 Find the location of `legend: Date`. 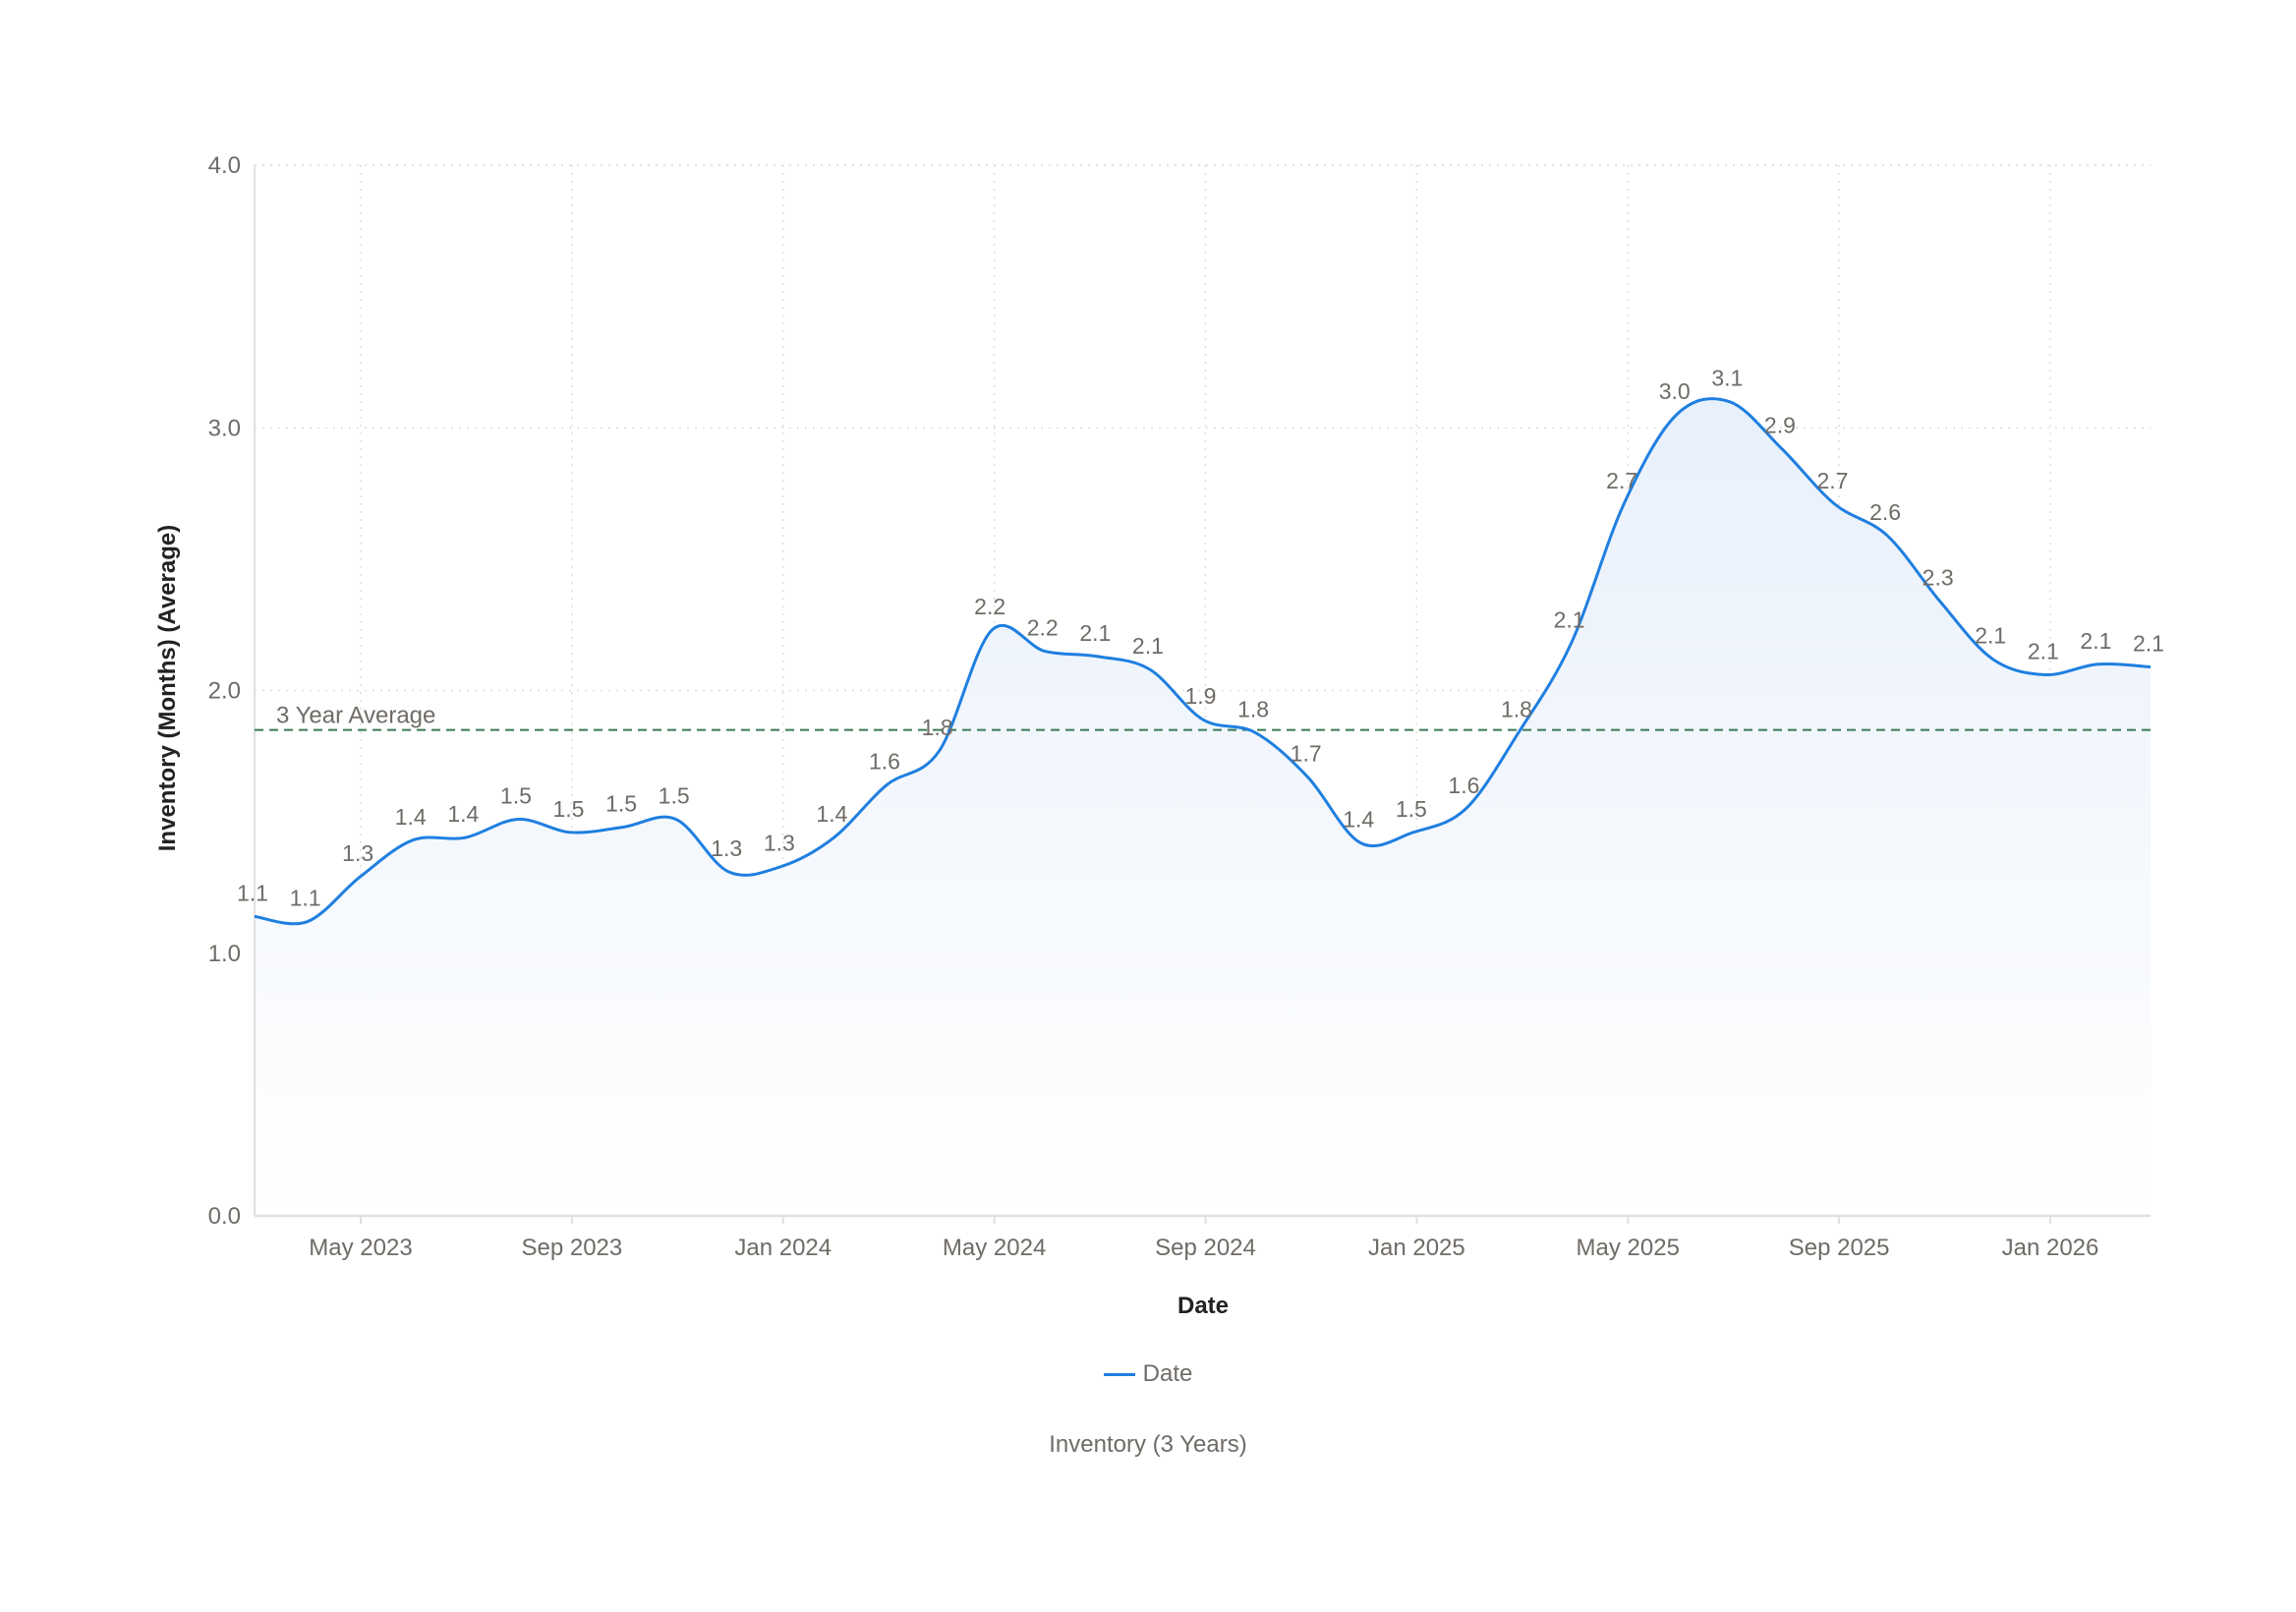

legend: Date is located at coordinates (1148, 1374).